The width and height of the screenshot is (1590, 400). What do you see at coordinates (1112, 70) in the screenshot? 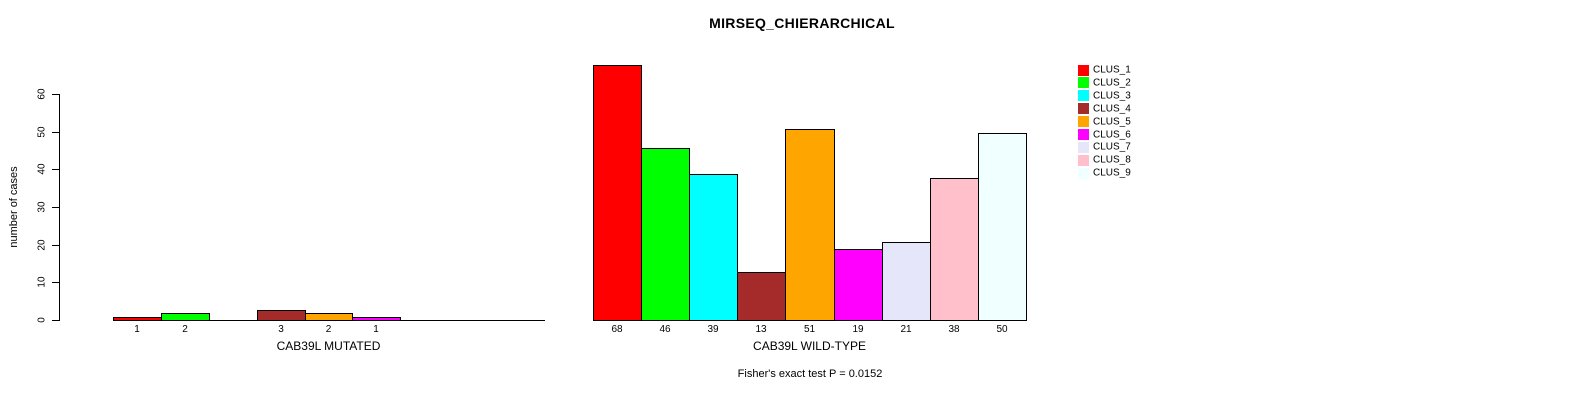
I see `legend-label-clus_1: CLUS_1` at bounding box center [1112, 70].